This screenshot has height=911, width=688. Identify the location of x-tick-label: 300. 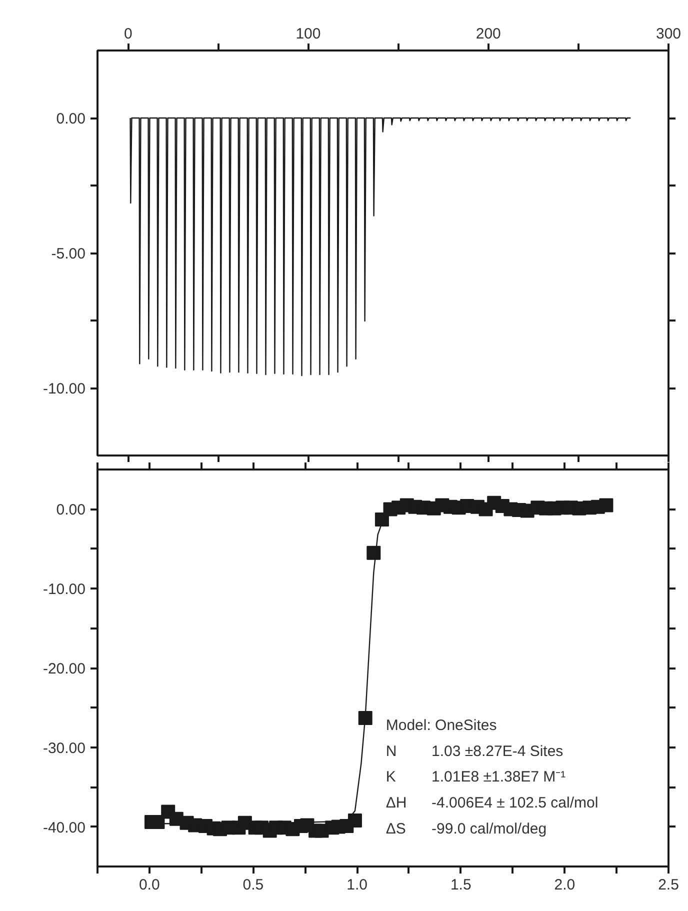
(669, 34).